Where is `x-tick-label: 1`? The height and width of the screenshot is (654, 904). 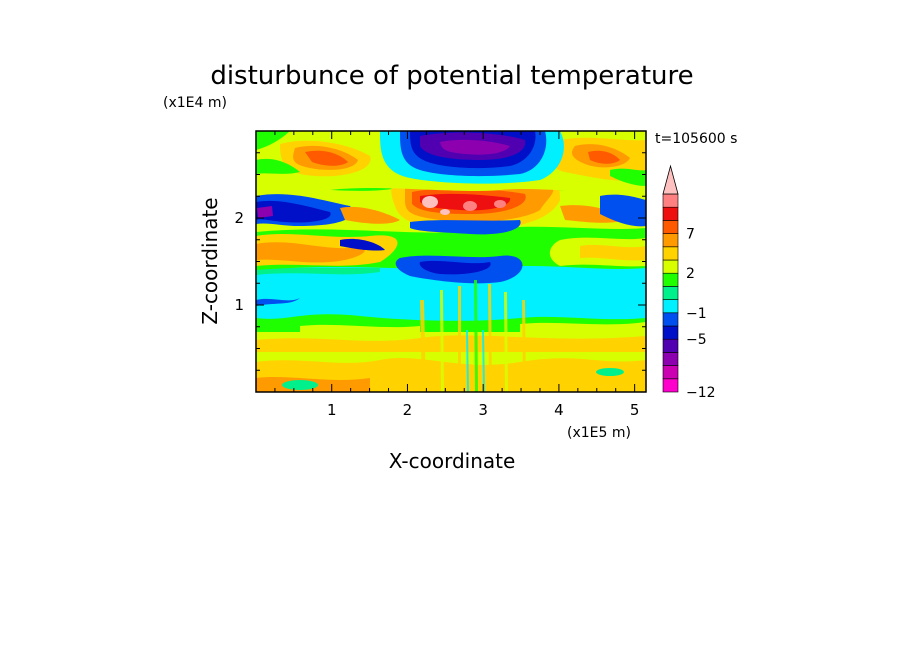 x-tick-label: 1 is located at coordinates (332, 410).